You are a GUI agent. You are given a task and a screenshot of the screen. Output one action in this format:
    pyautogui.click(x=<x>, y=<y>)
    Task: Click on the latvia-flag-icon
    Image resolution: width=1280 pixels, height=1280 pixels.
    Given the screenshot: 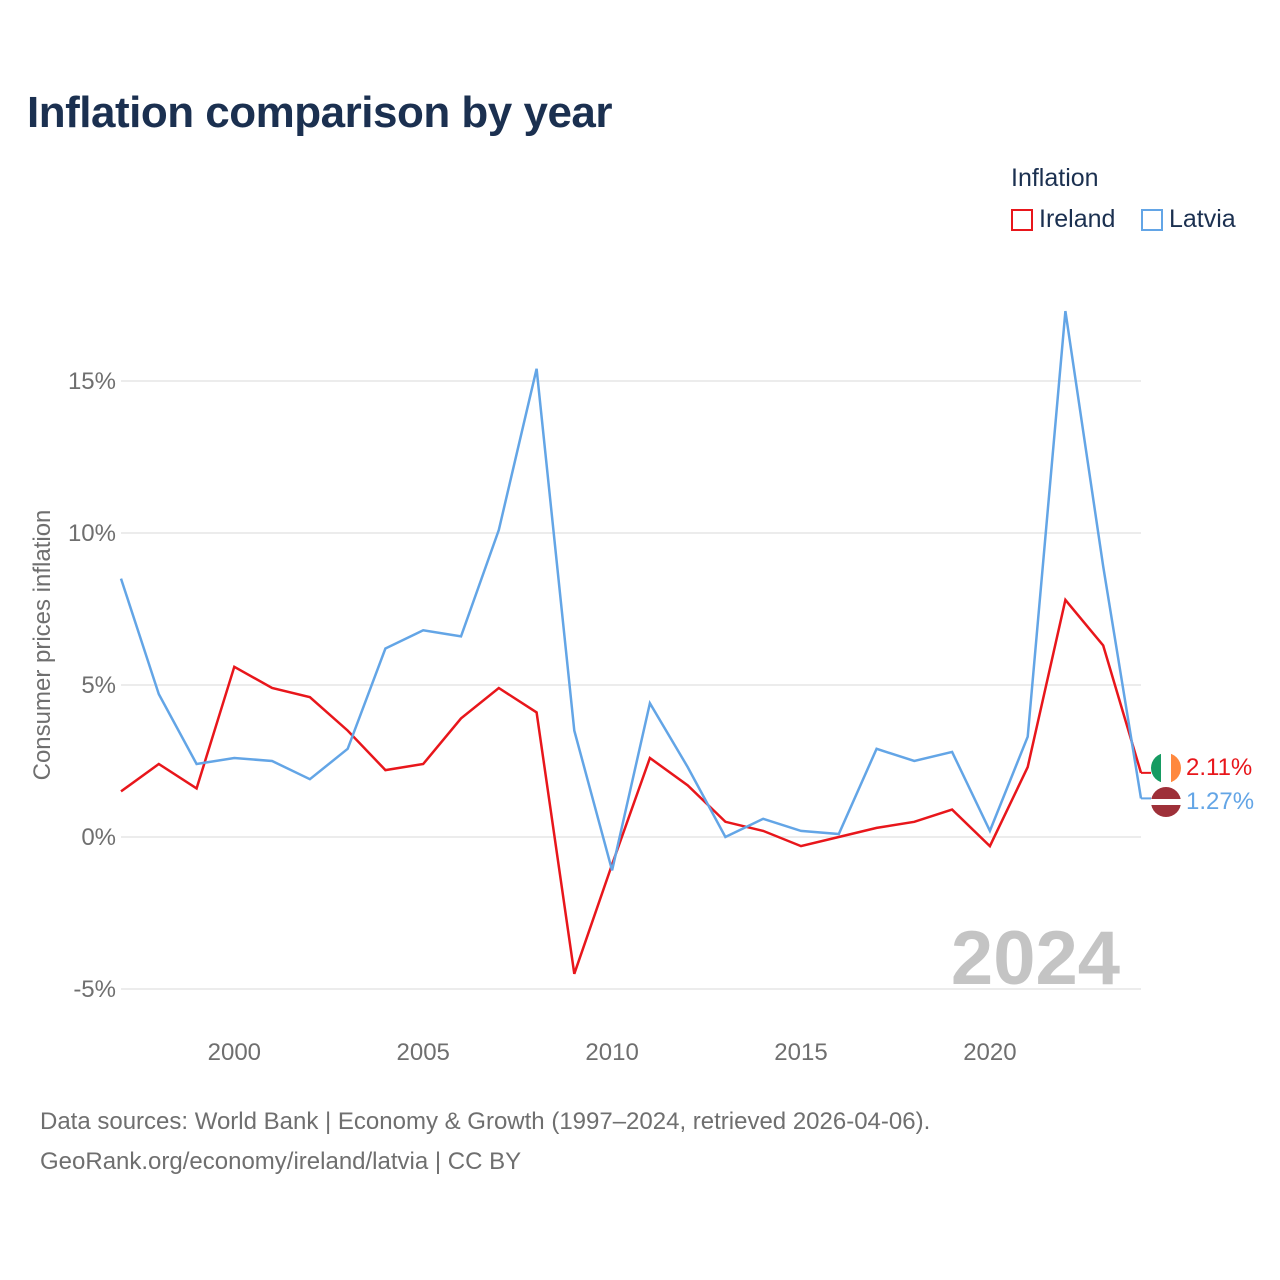 What is the action you would take?
    pyautogui.click(x=1166, y=802)
    